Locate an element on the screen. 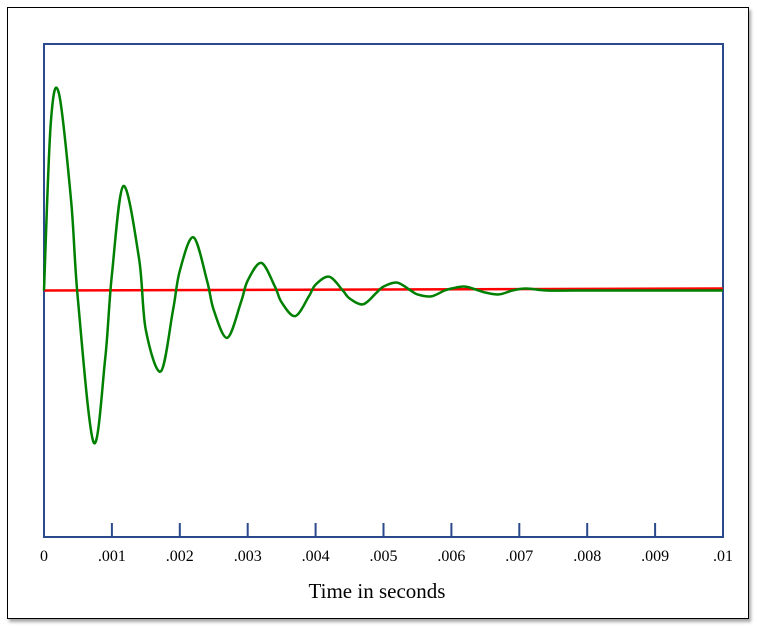 Image resolution: width=759 pixels, height=627 pixels. x-tick-label: .006 is located at coordinates (451, 556).